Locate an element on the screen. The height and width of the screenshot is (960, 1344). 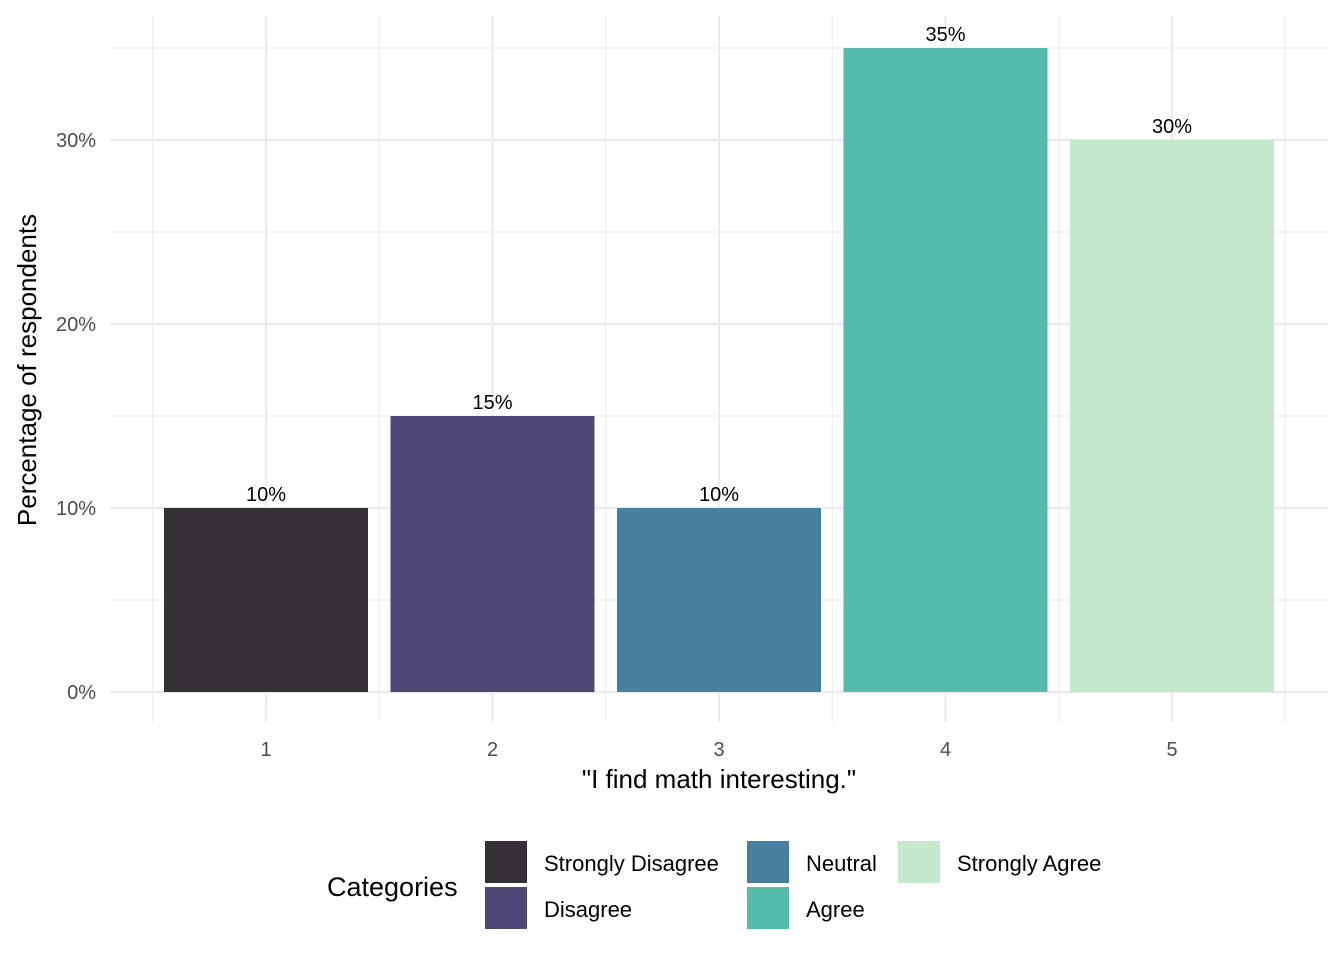
y-axis-ticks: 0% 10% 20% 30% is located at coordinates (76, 417).